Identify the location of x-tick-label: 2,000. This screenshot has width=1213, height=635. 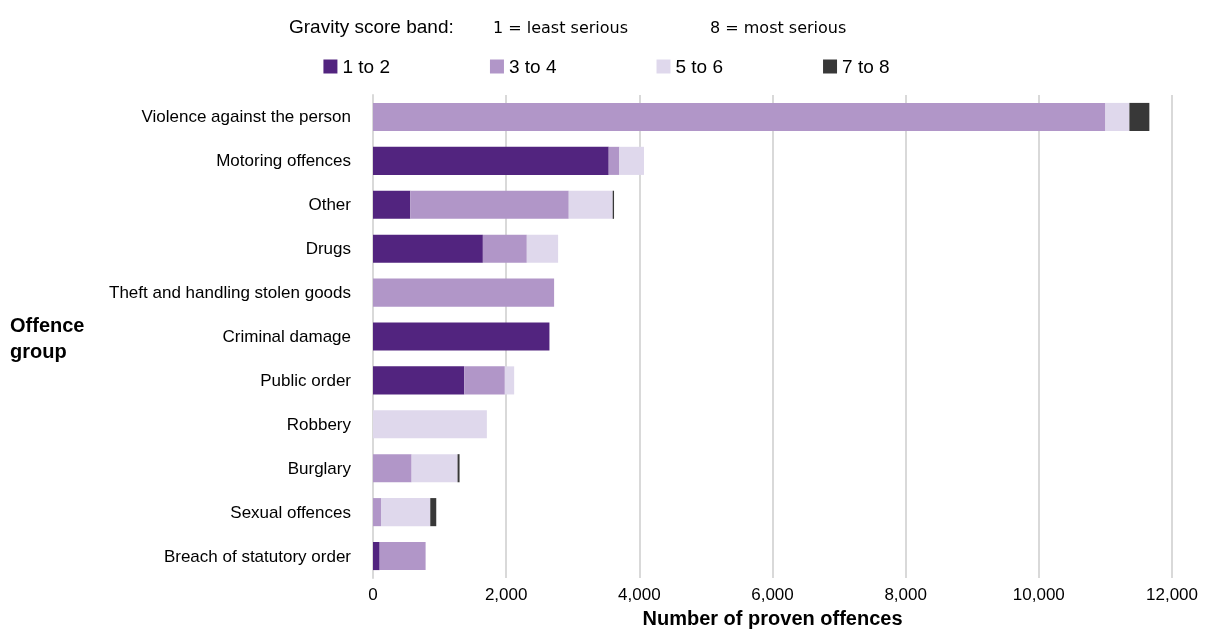
(506, 594).